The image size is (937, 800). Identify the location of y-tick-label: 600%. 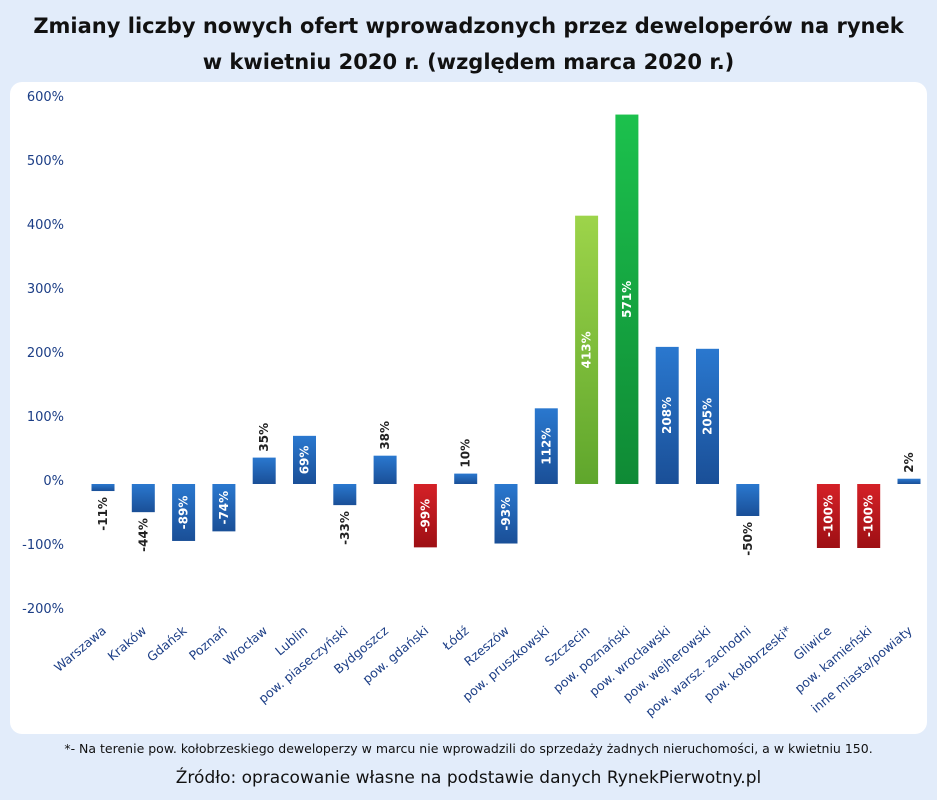
(45, 97).